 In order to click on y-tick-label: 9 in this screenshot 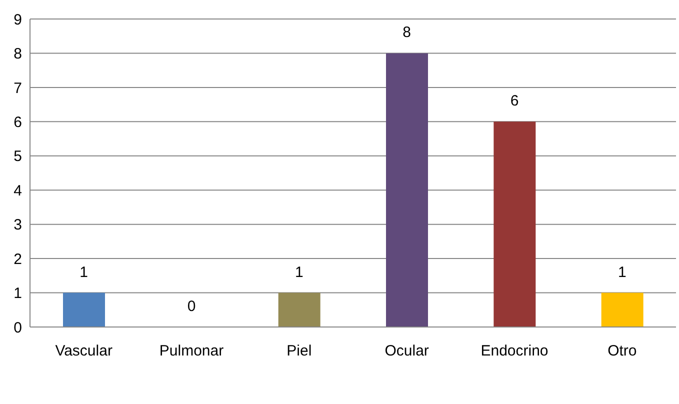, I will do `click(18, 19)`.